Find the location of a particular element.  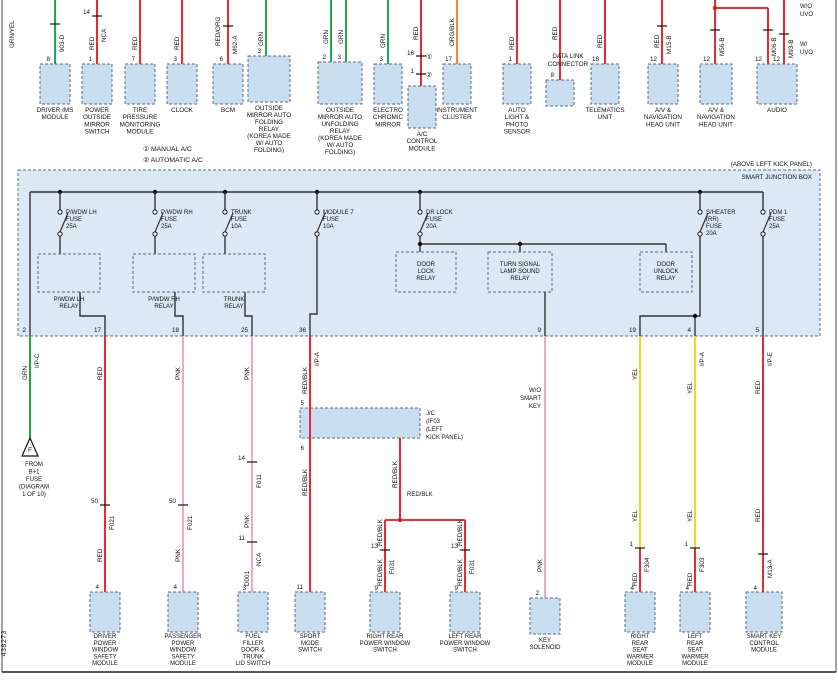

module-label-lr-window: LEFT REAR POWER WINDOW SWITCH is located at coordinates (465, 644).